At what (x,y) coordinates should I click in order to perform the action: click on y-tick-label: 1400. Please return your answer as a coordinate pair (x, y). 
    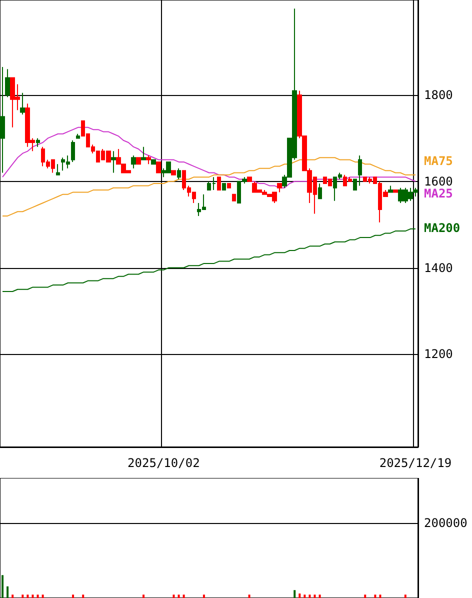
    Looking at the image, I should click on (438, 267).